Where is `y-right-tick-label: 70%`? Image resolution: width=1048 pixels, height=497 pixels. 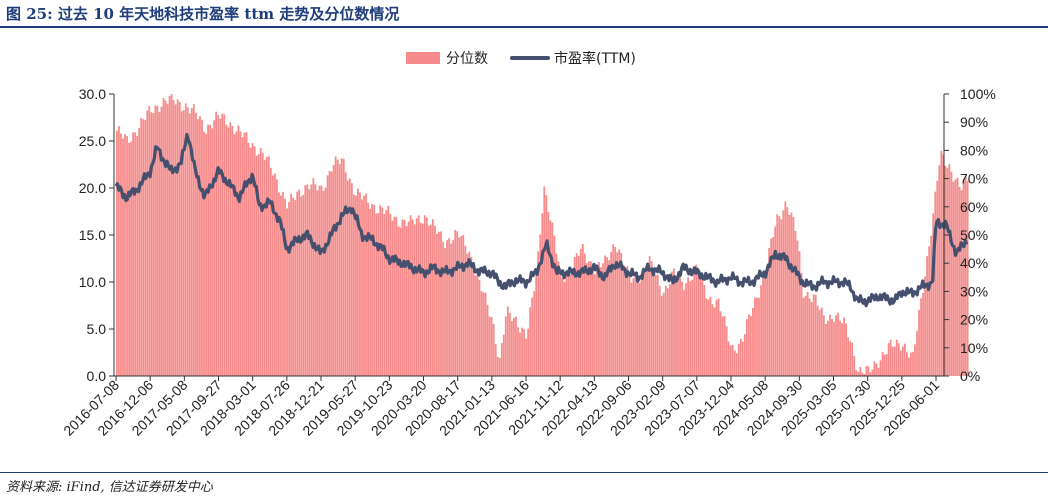 y-right-tick-label: 70% is located at coordinates (974, 179).